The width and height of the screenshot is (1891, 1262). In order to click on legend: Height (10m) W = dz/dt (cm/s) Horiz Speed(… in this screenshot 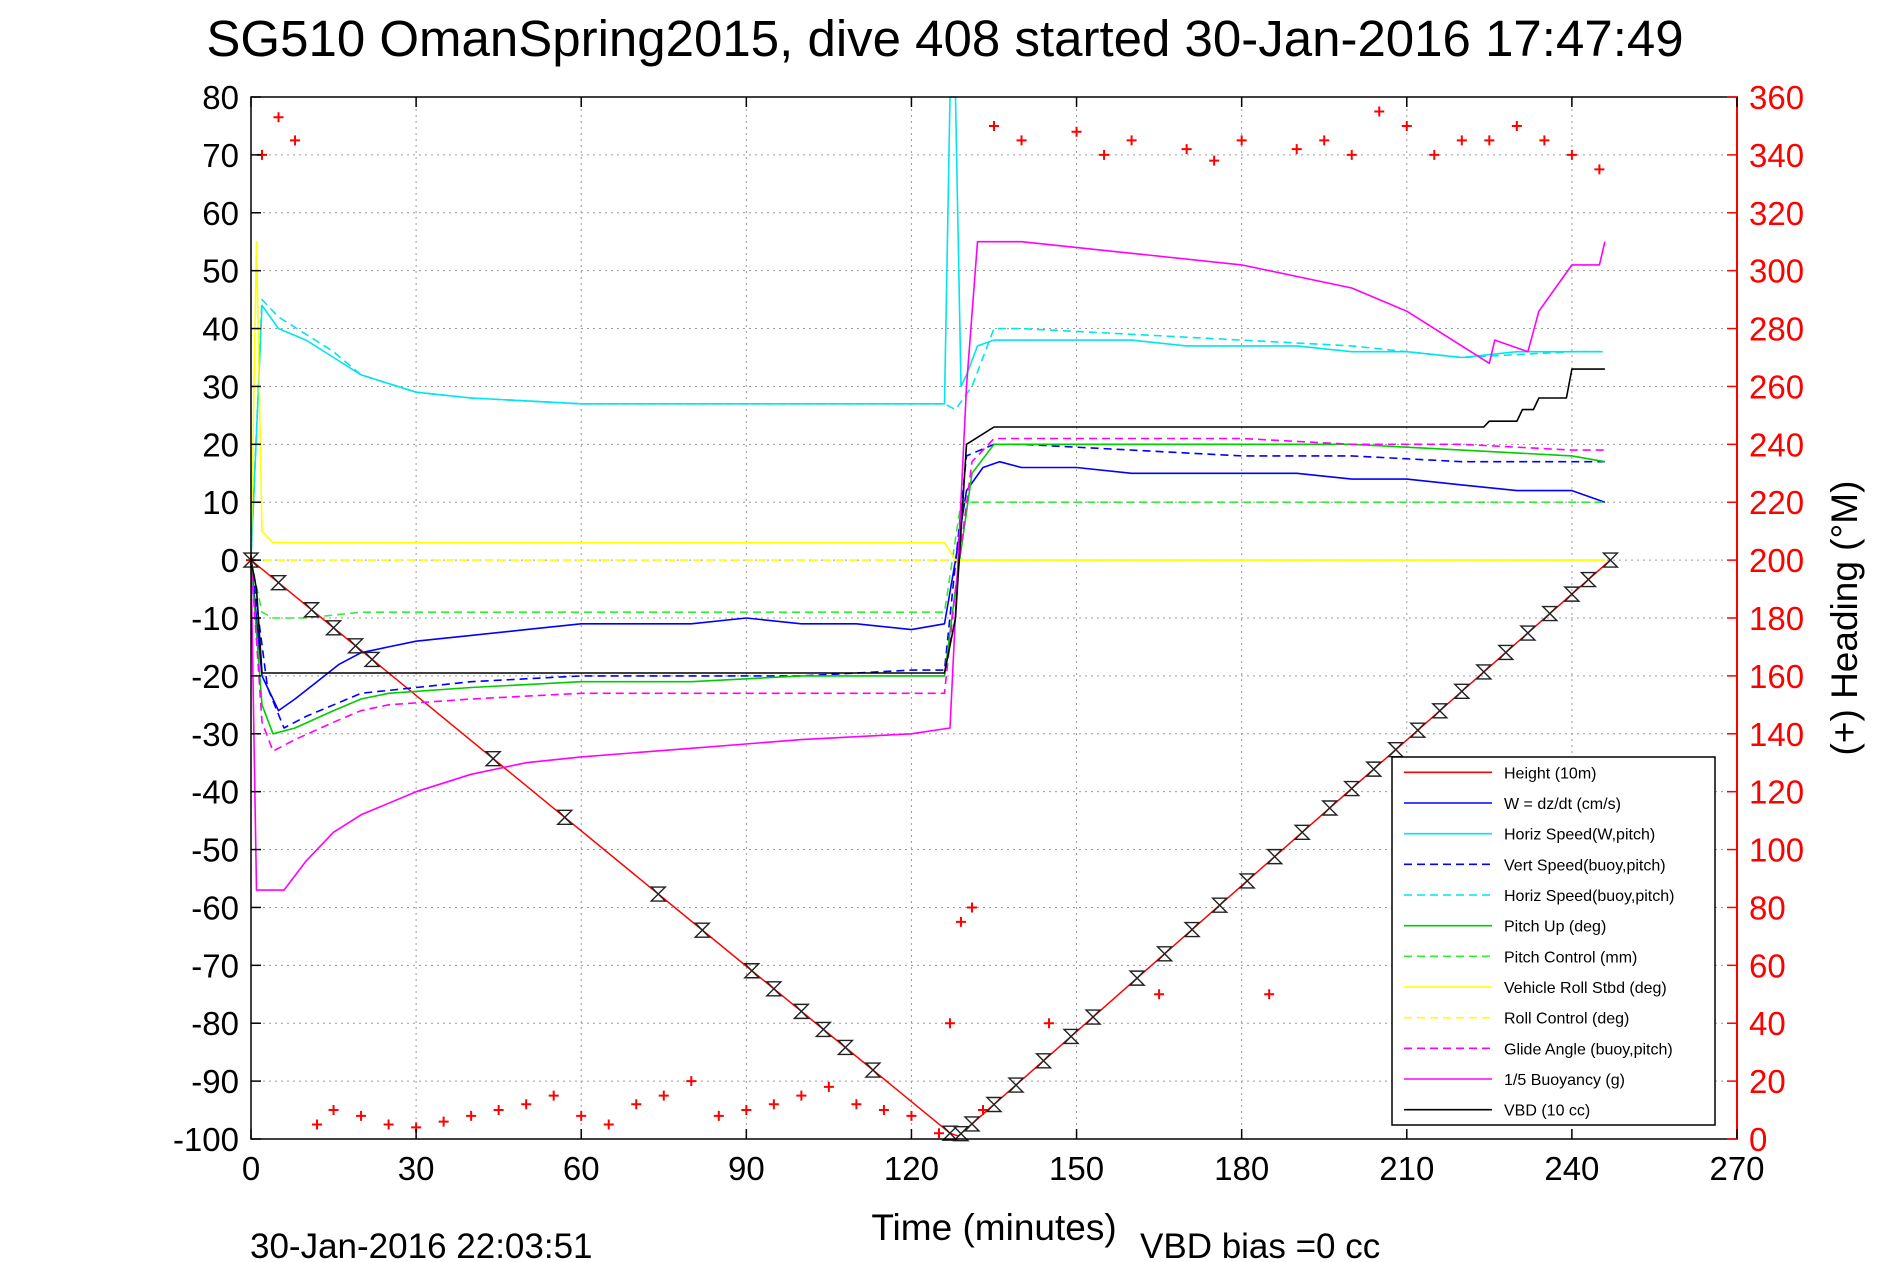, I will do `click(1553, 941)`.